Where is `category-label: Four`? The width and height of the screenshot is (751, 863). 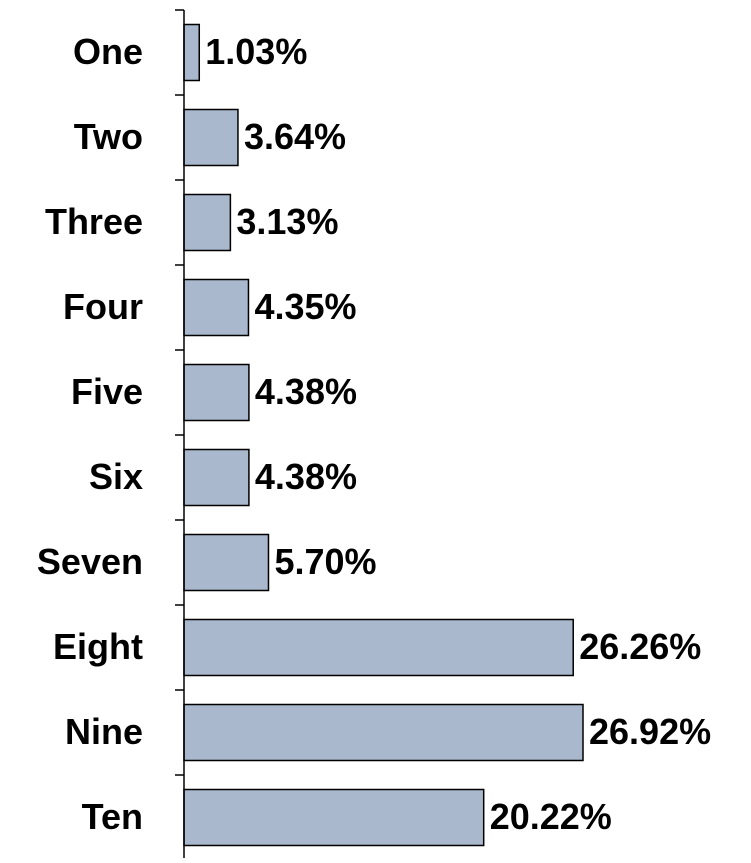
category-label: Four is located at coordinates (103, 306).